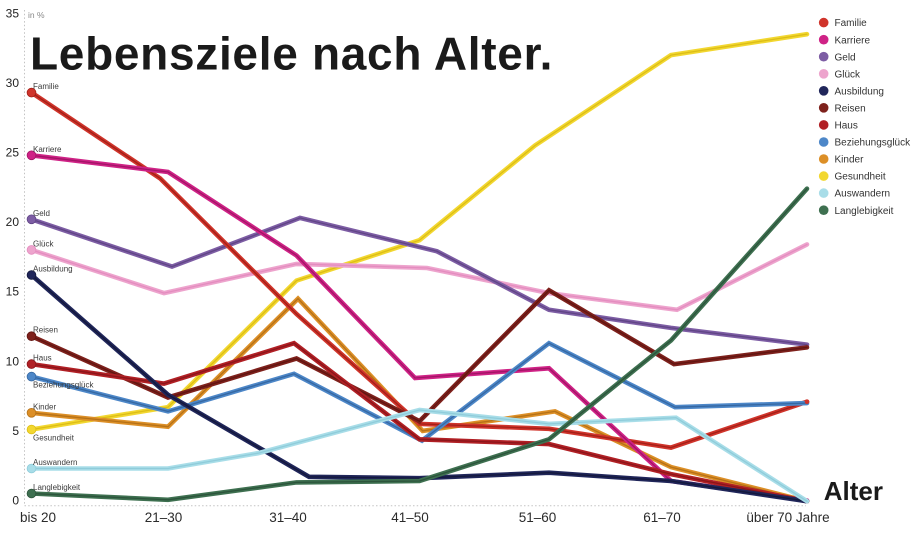  What do you see at coordinates (538, 517) in the screenshot?
I see `svg-text: 51–60` at bounding box center [538, 517].